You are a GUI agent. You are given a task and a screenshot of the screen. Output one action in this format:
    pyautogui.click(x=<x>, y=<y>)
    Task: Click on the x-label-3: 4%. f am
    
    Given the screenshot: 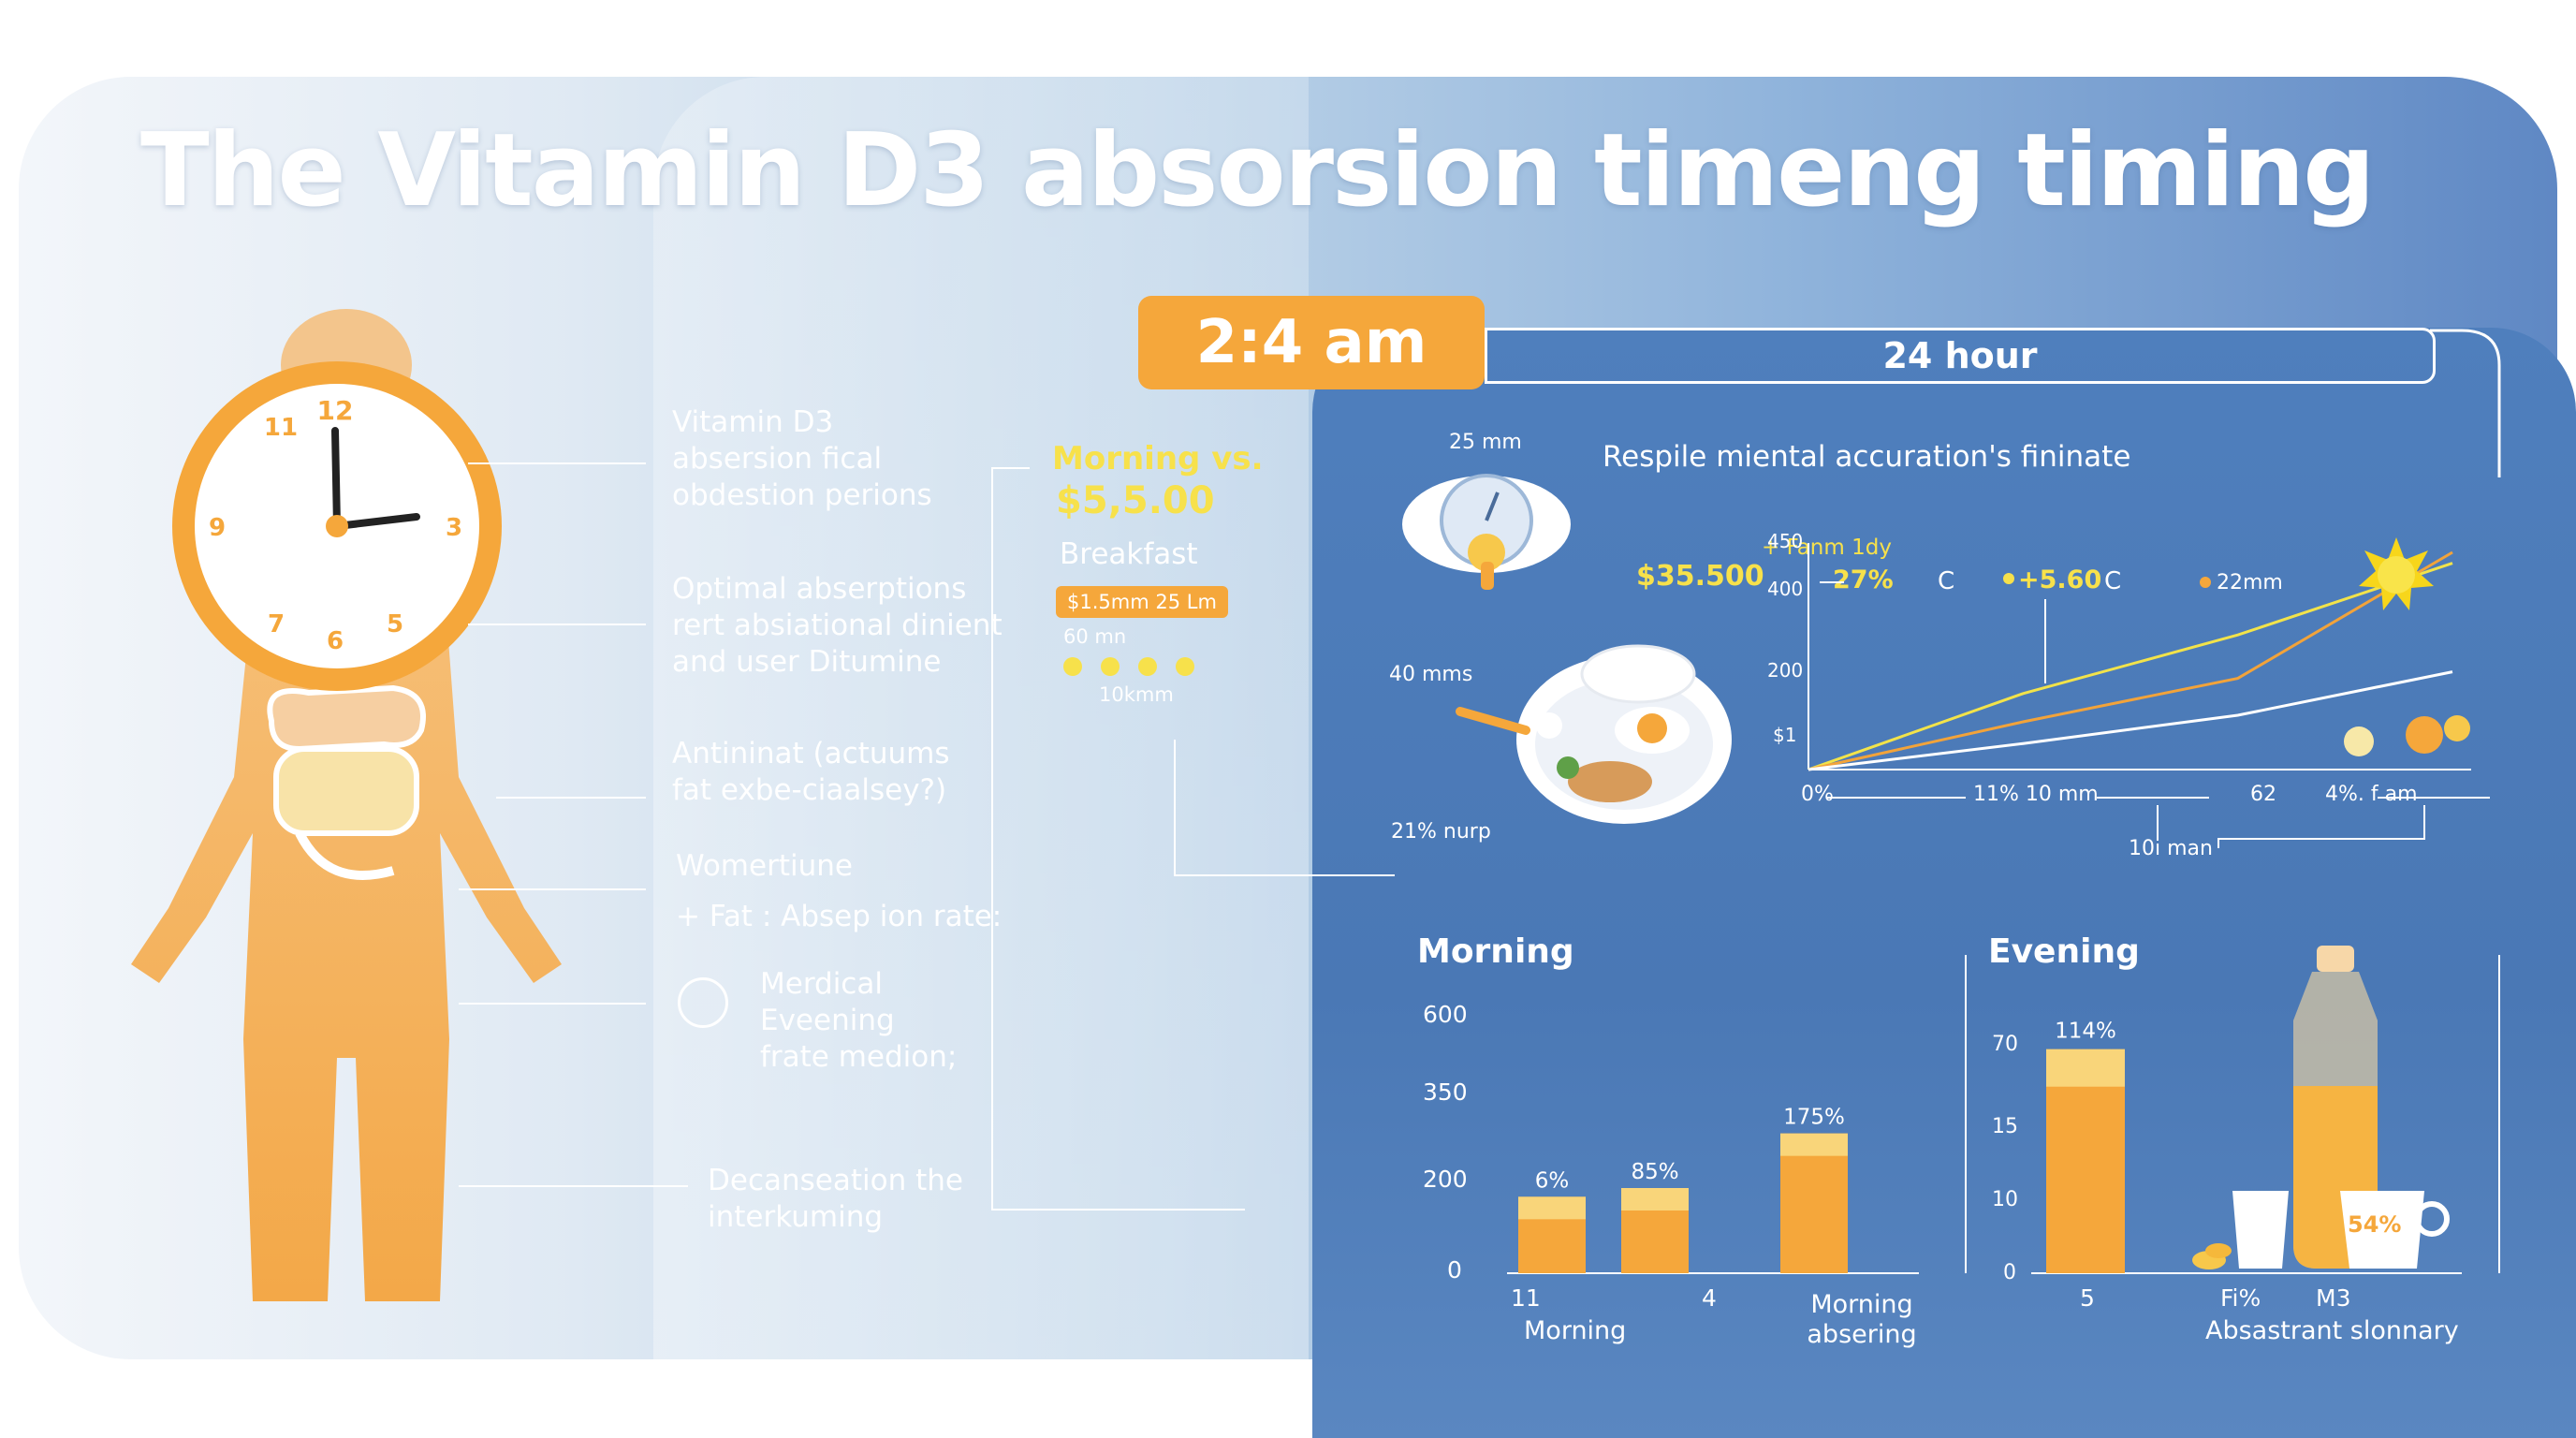 What is the action you would take?
    pyautogui.click(x=2371, y=794)
    